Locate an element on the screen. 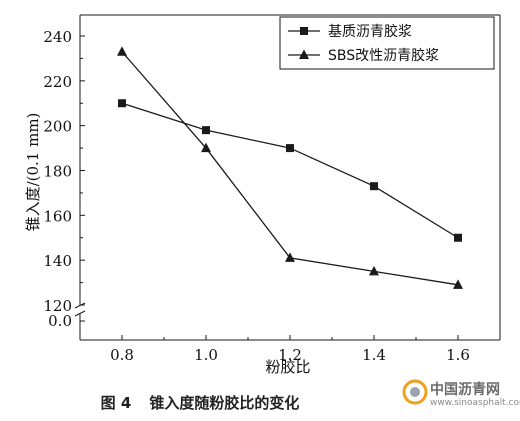 The image size is (520, 421). watermark-url: www.sinoasphalt.com is located at coordinates (475, 403).